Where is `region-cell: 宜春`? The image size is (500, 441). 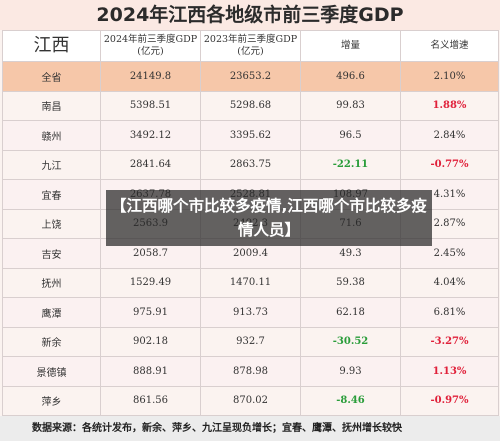
region-cell: 宜春 is located at coordinates (51, 194).